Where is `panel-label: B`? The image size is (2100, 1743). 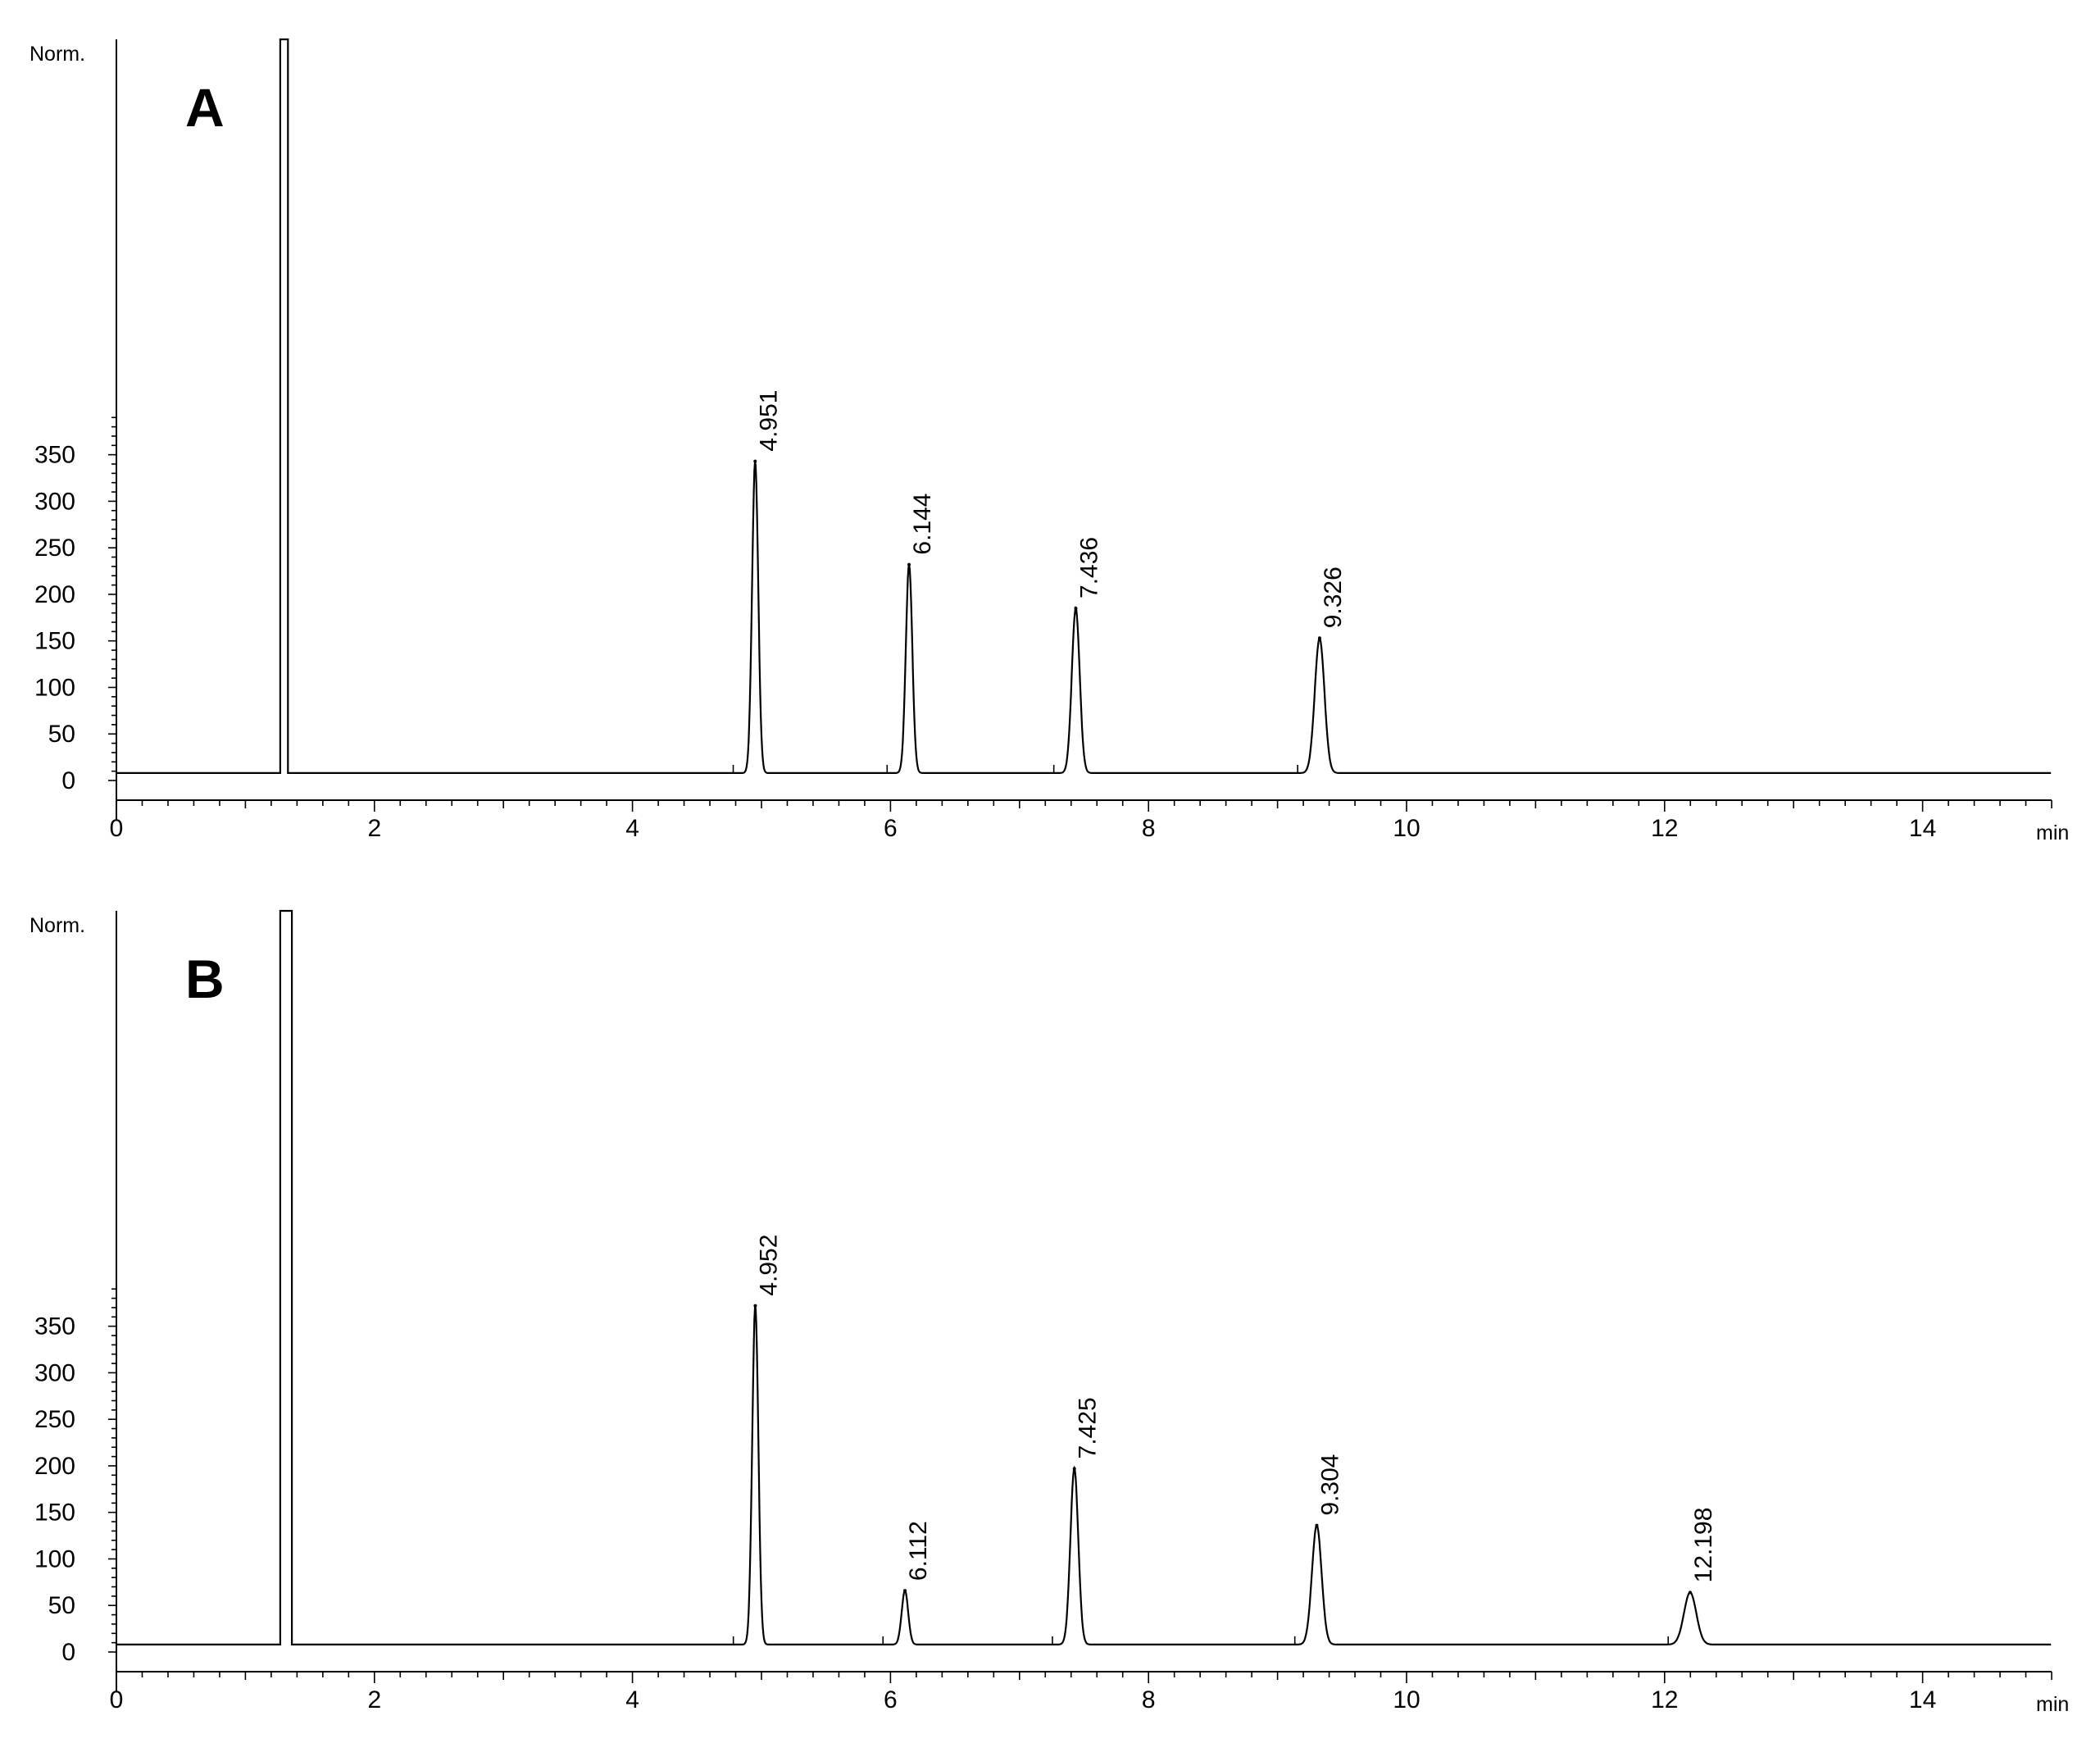 panel-label: B is located at coordinates (205, 979).